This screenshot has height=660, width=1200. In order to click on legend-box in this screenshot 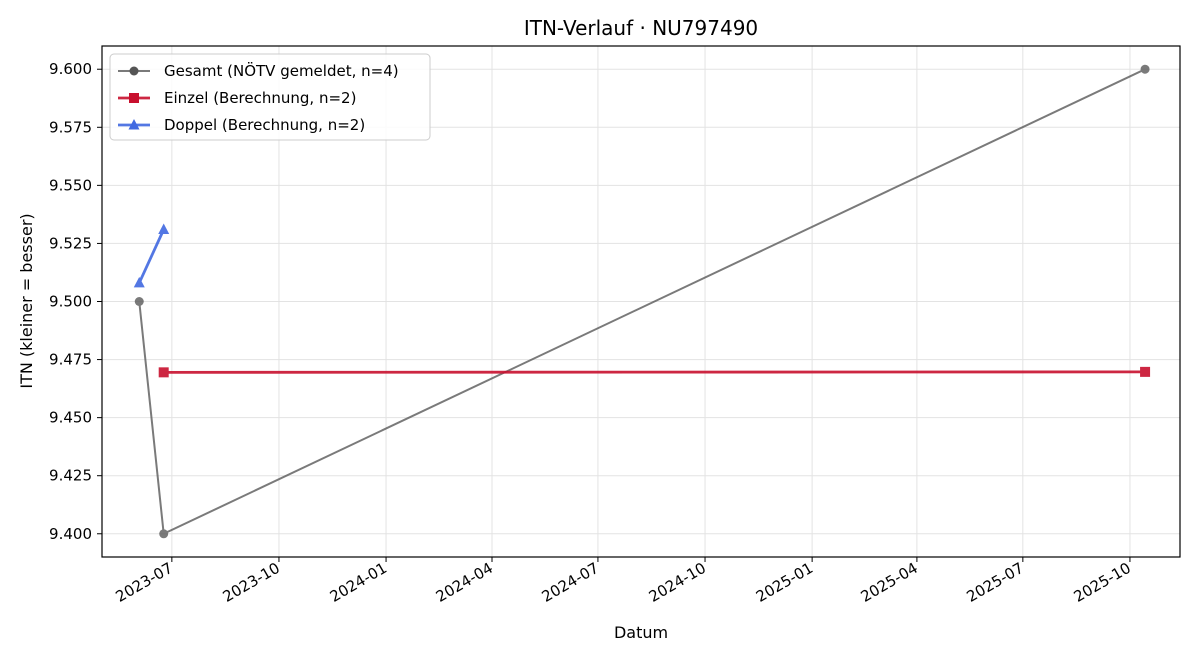, I will do `click(270, 97)`.